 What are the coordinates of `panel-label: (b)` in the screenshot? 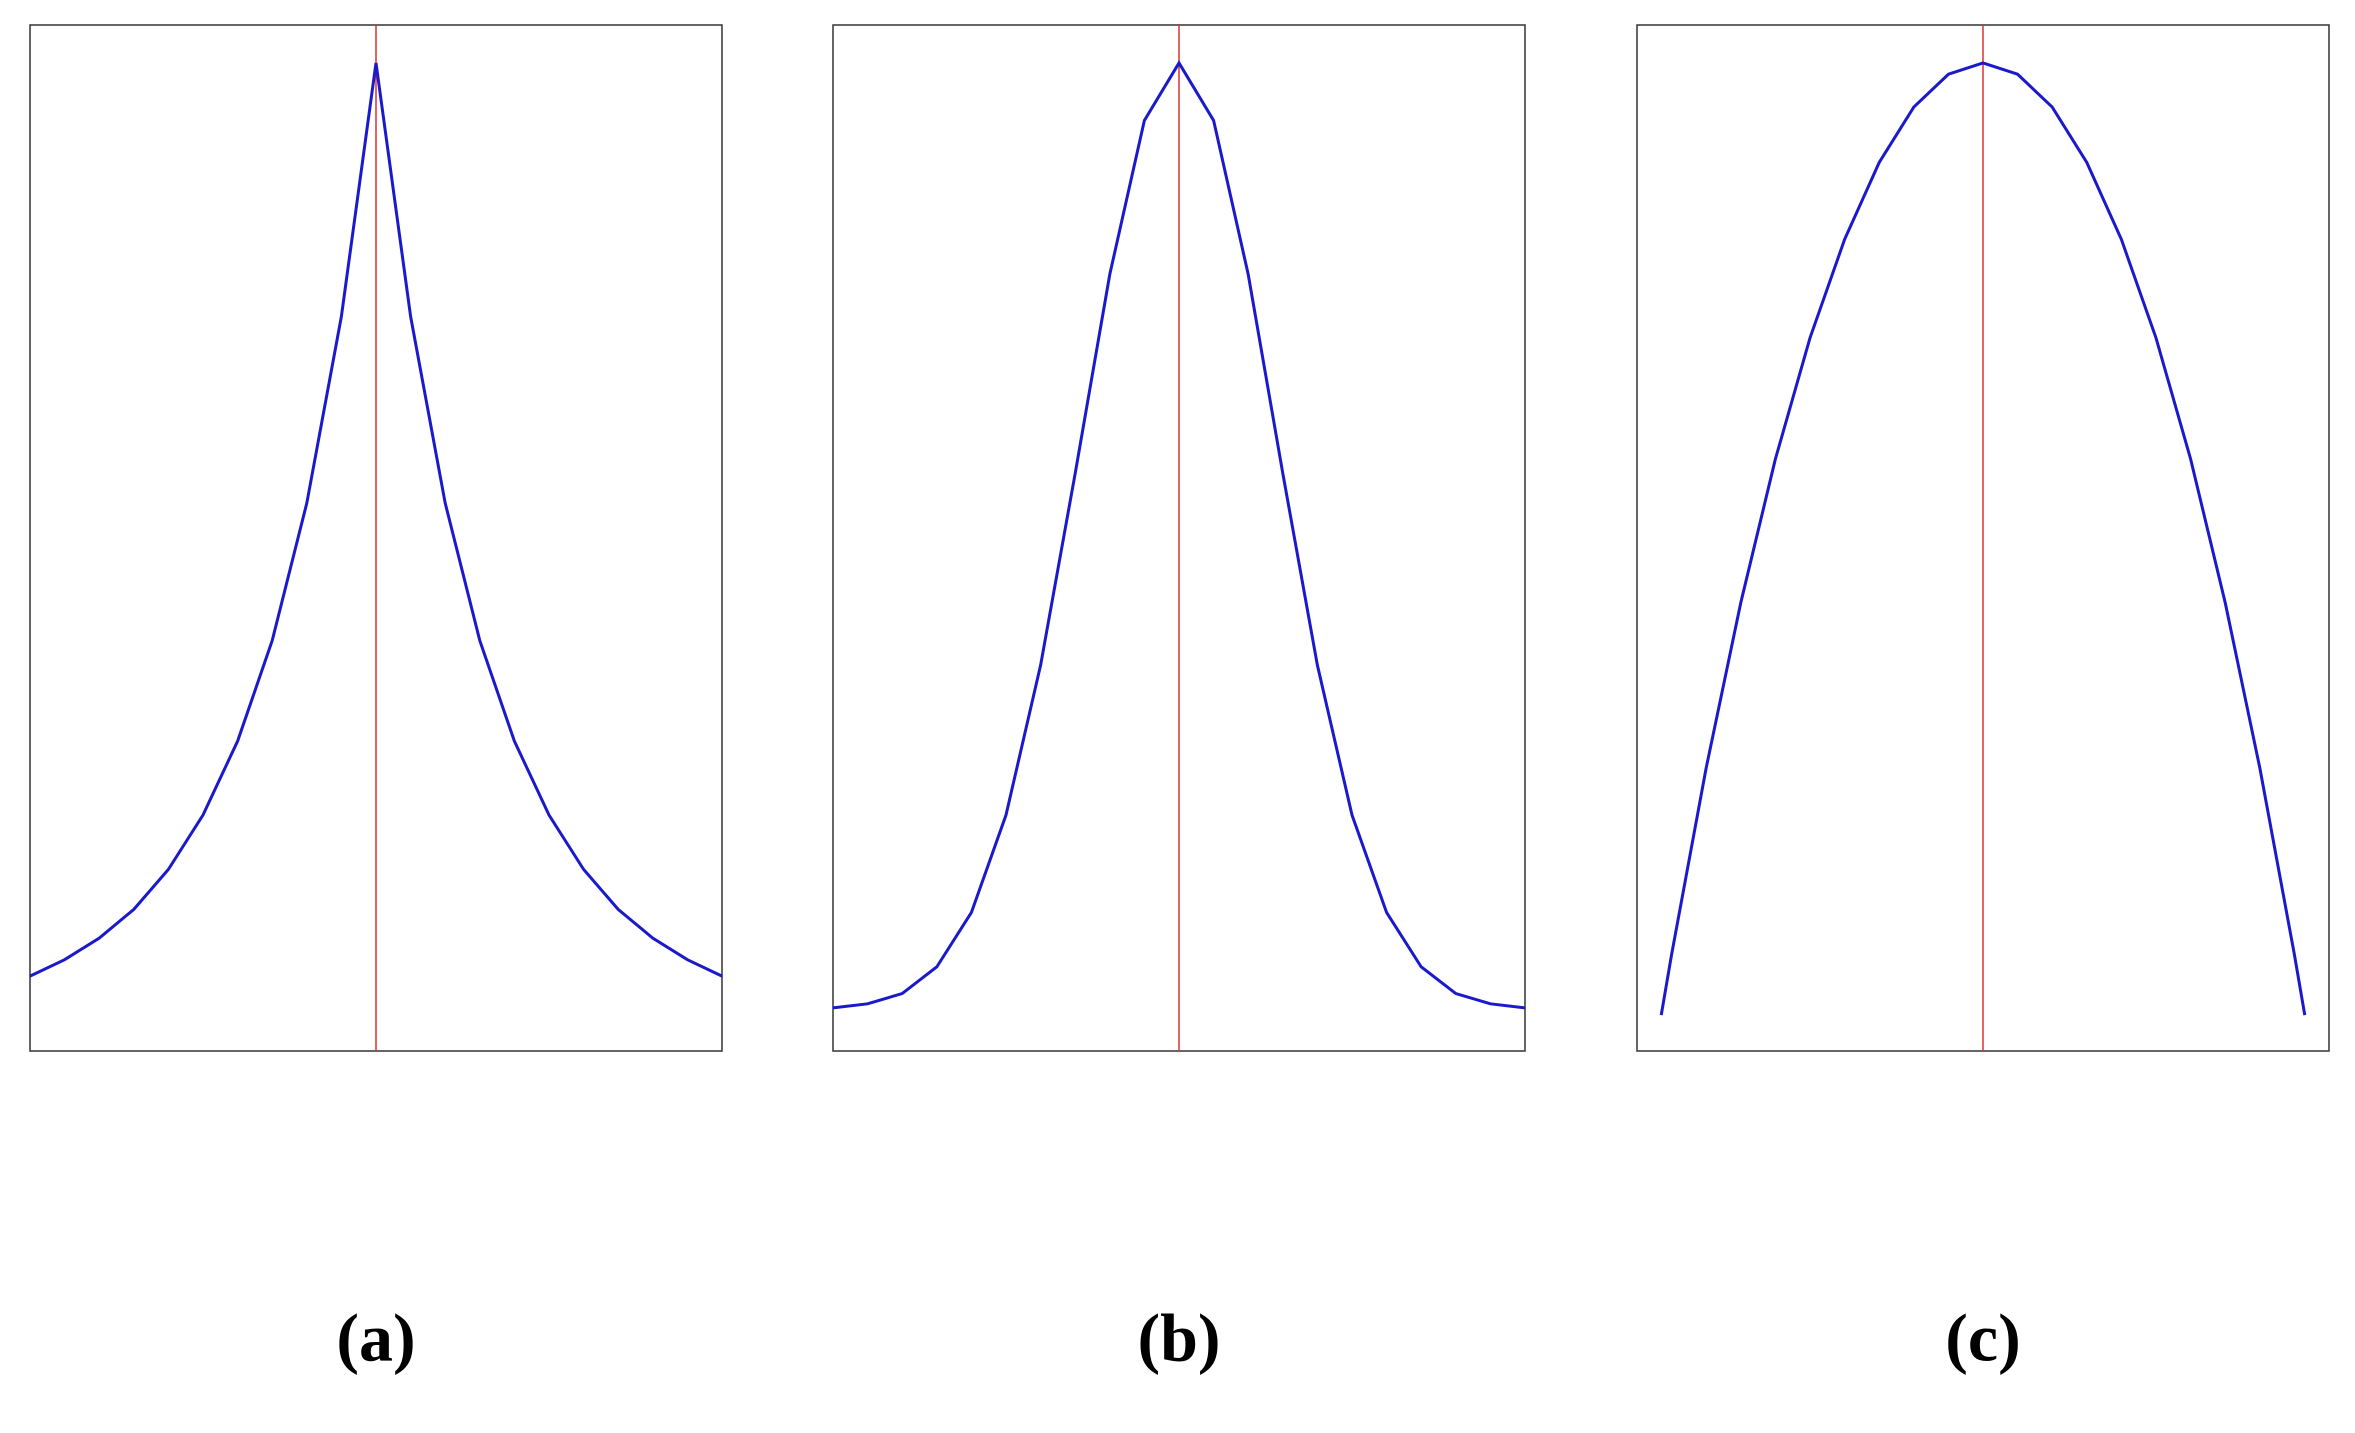 It's located at (1178, 1338).